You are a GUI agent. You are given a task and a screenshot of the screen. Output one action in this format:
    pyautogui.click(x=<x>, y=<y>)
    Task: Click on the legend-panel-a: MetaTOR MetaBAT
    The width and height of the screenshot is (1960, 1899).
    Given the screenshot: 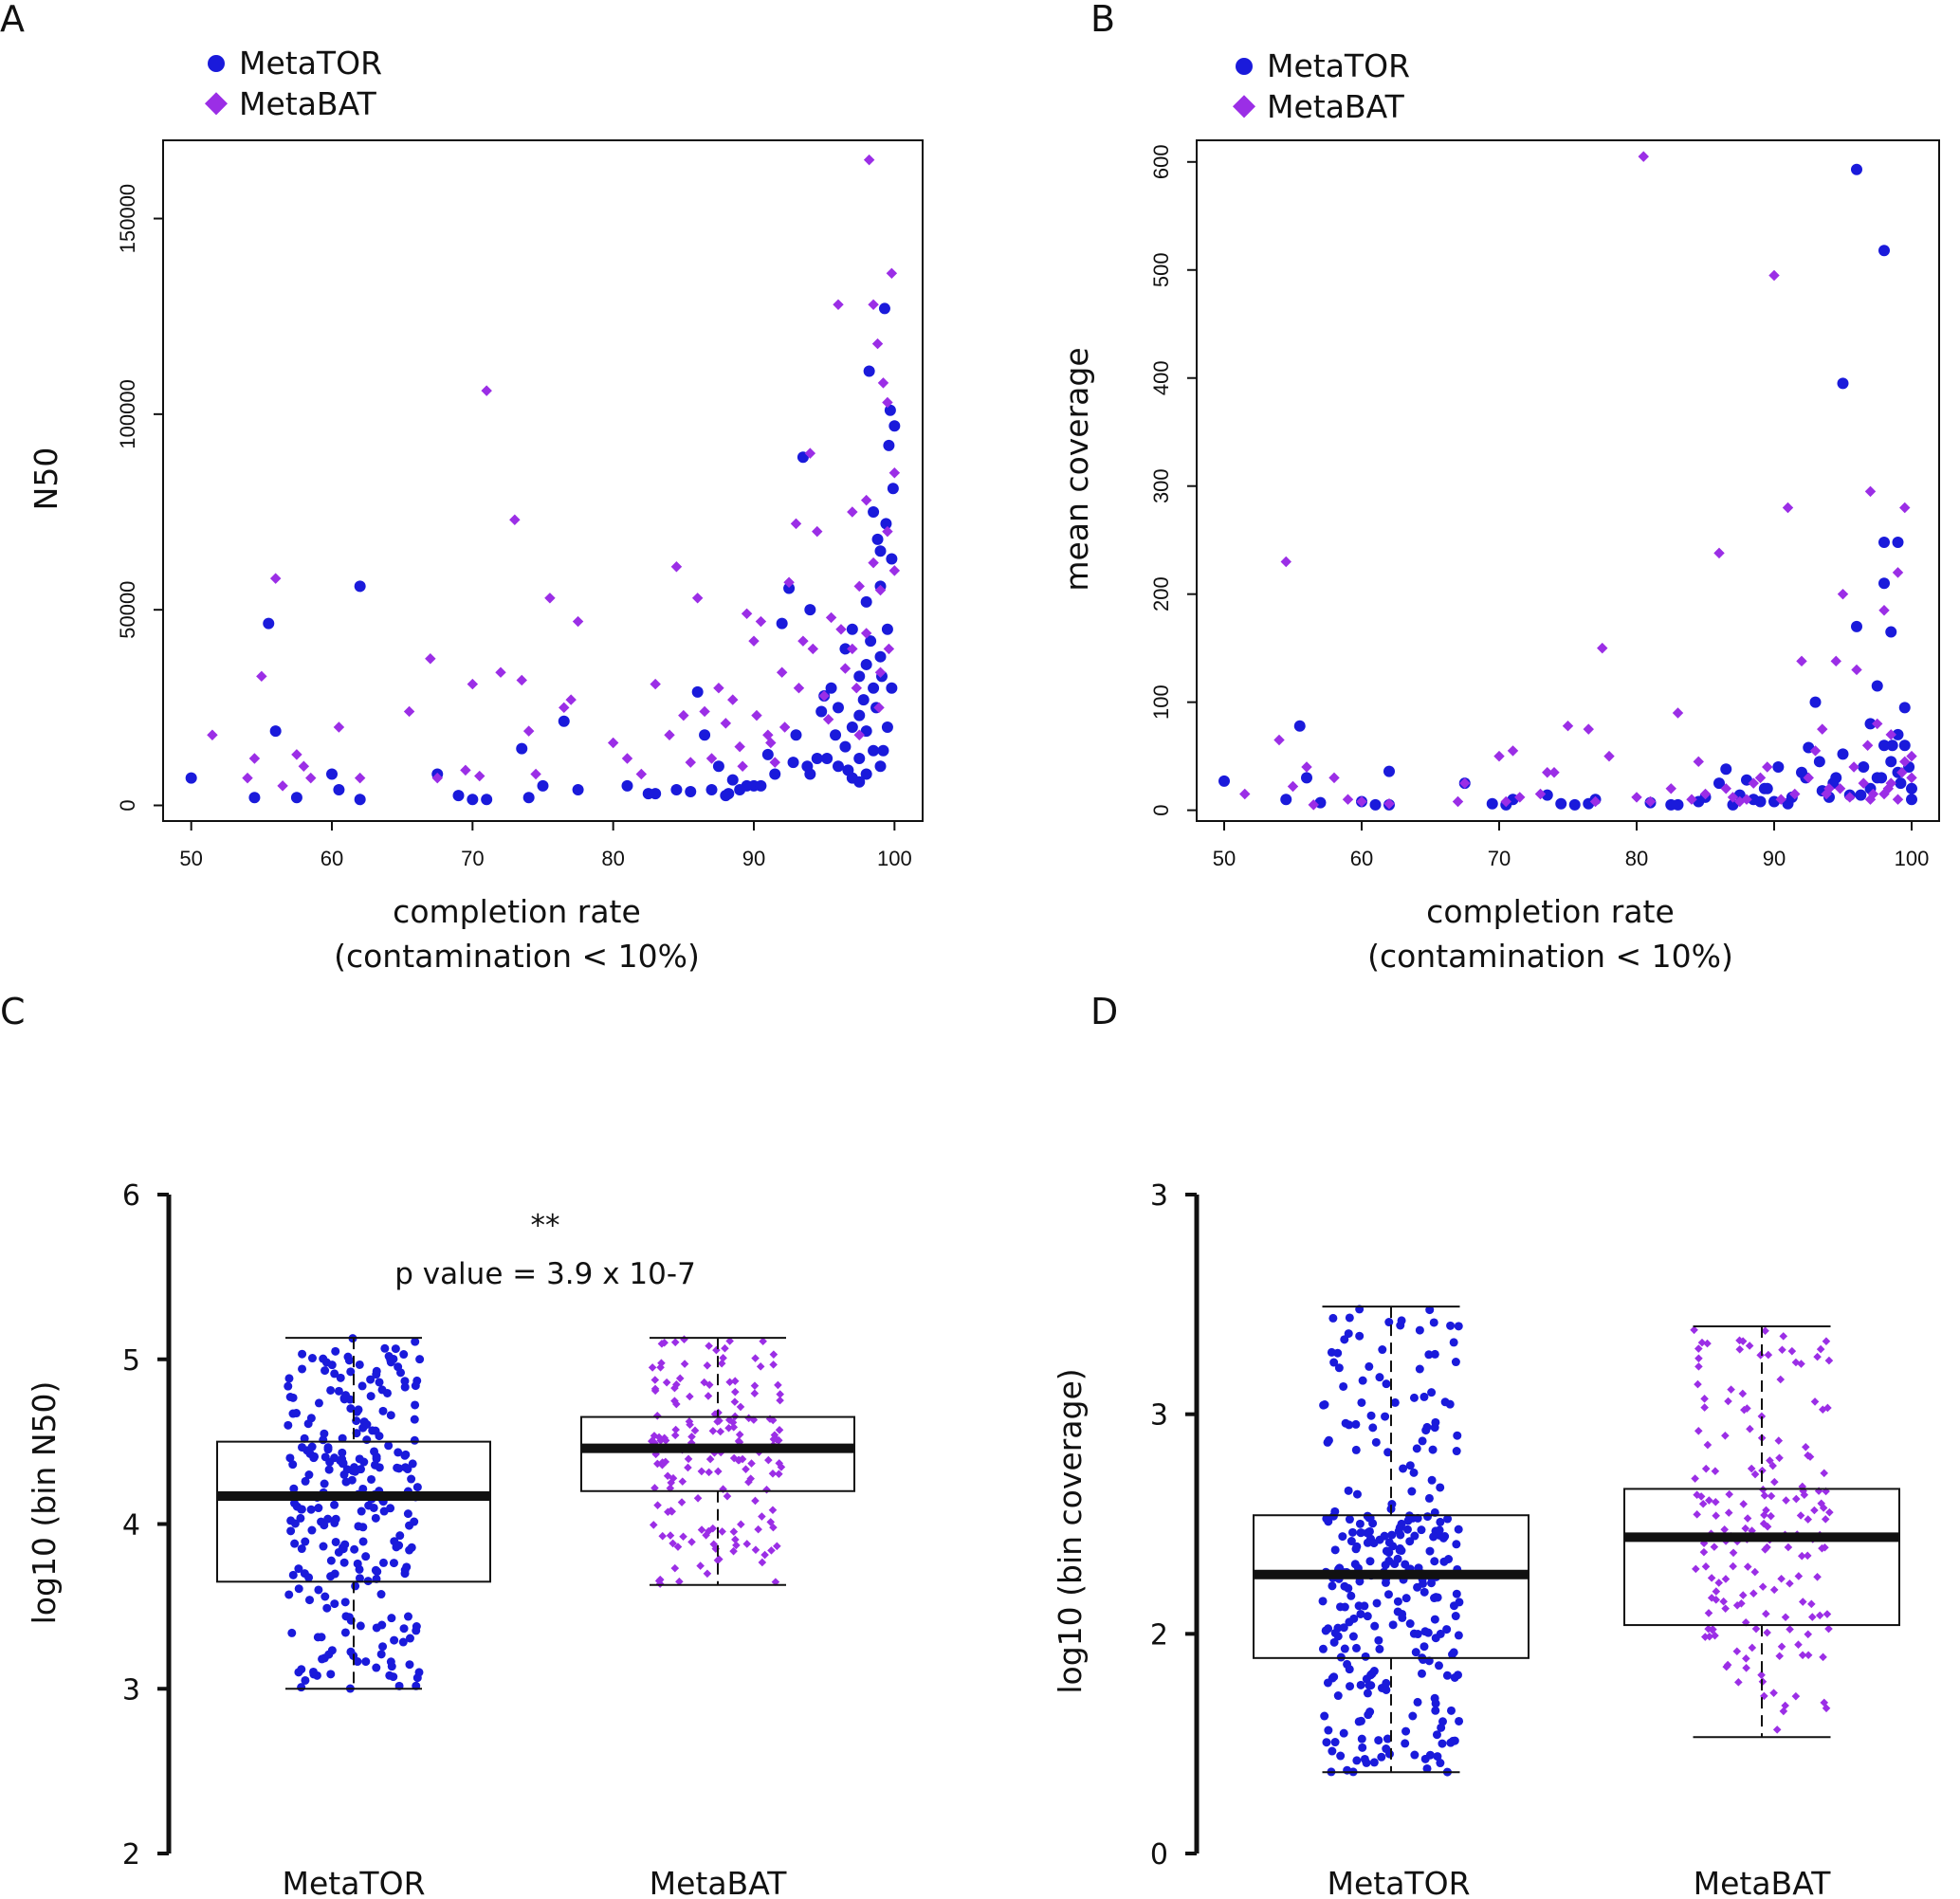 What is the action you would take?
    pyautogui.click(x=293, y=83)
    